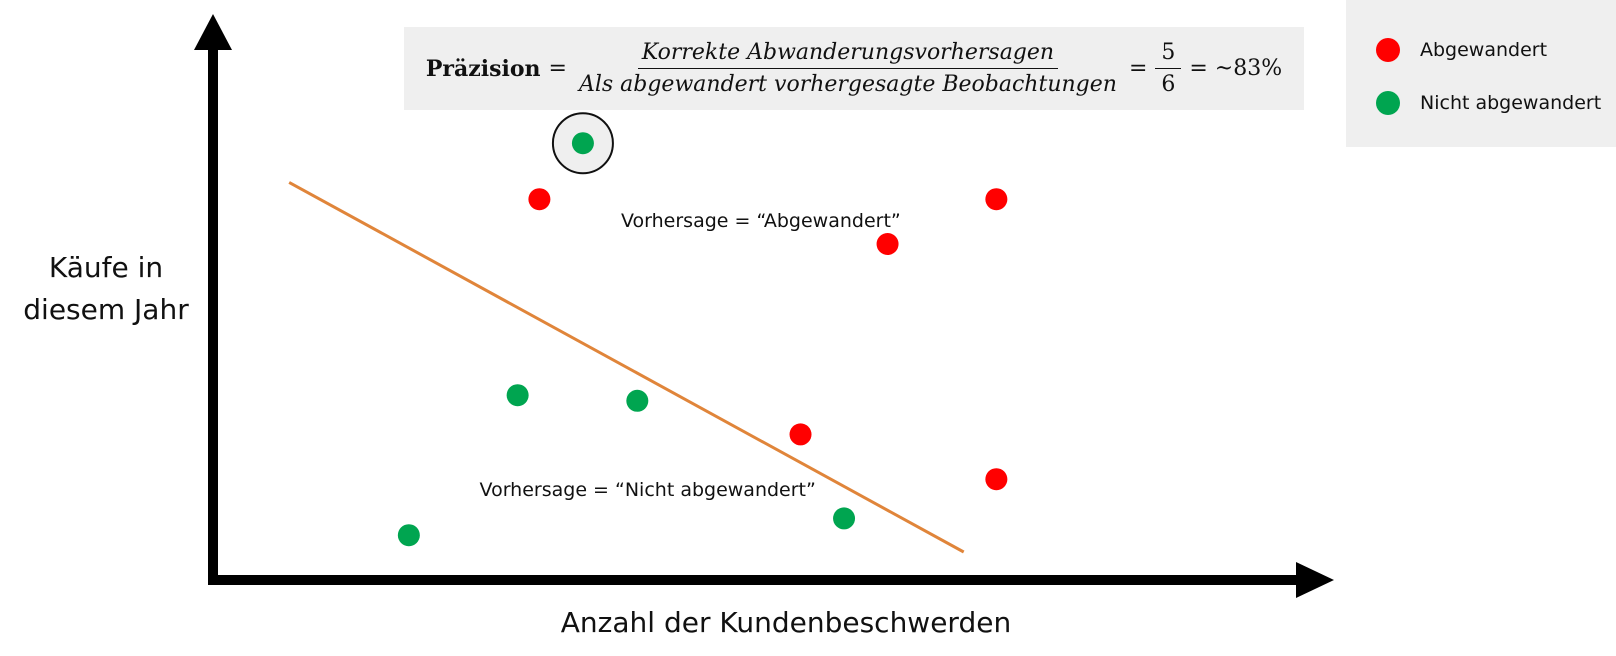 The image size is (1616, 656). What do you see at coordinates (1388, 103) in the screenshot?
I see `legend-marker-not-churned` at bounding box center [1388, 103].